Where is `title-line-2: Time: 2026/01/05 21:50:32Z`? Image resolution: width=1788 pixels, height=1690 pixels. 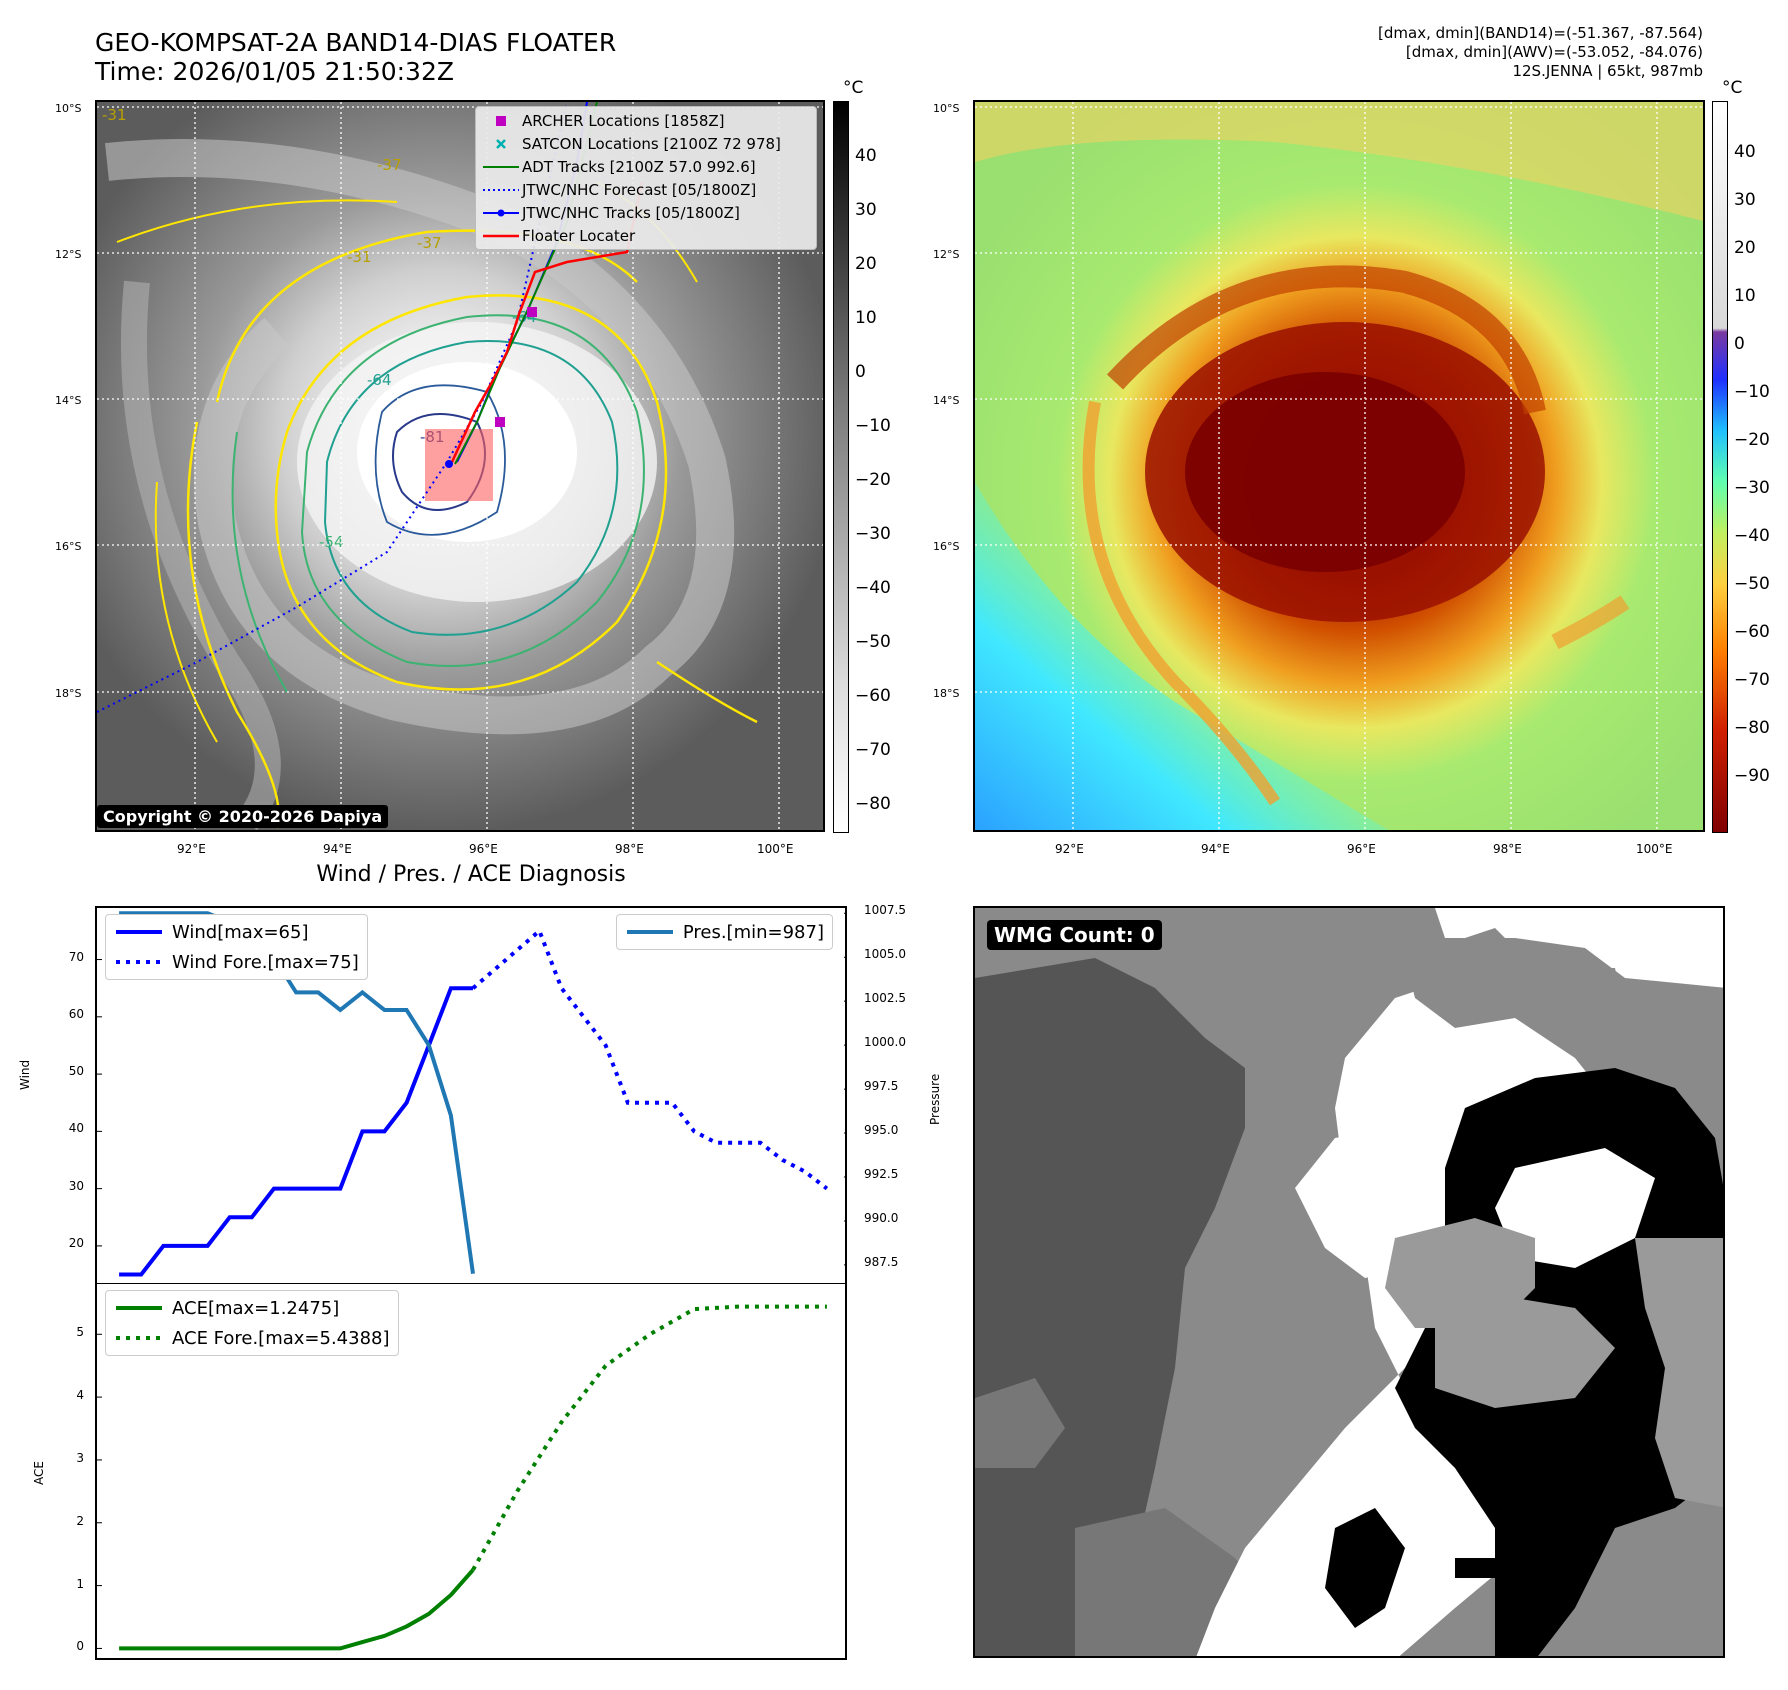 title-line-2: Time: 2026/01/05 21:50:32Z is located at coordinates (274, 71).